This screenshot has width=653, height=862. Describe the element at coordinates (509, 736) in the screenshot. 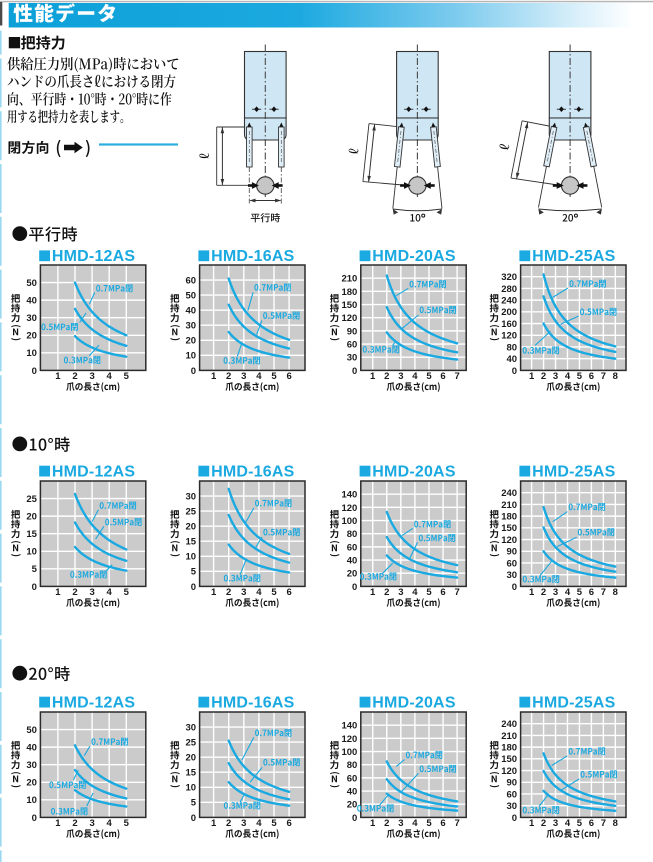

I see `svg-text: 210` at that location.